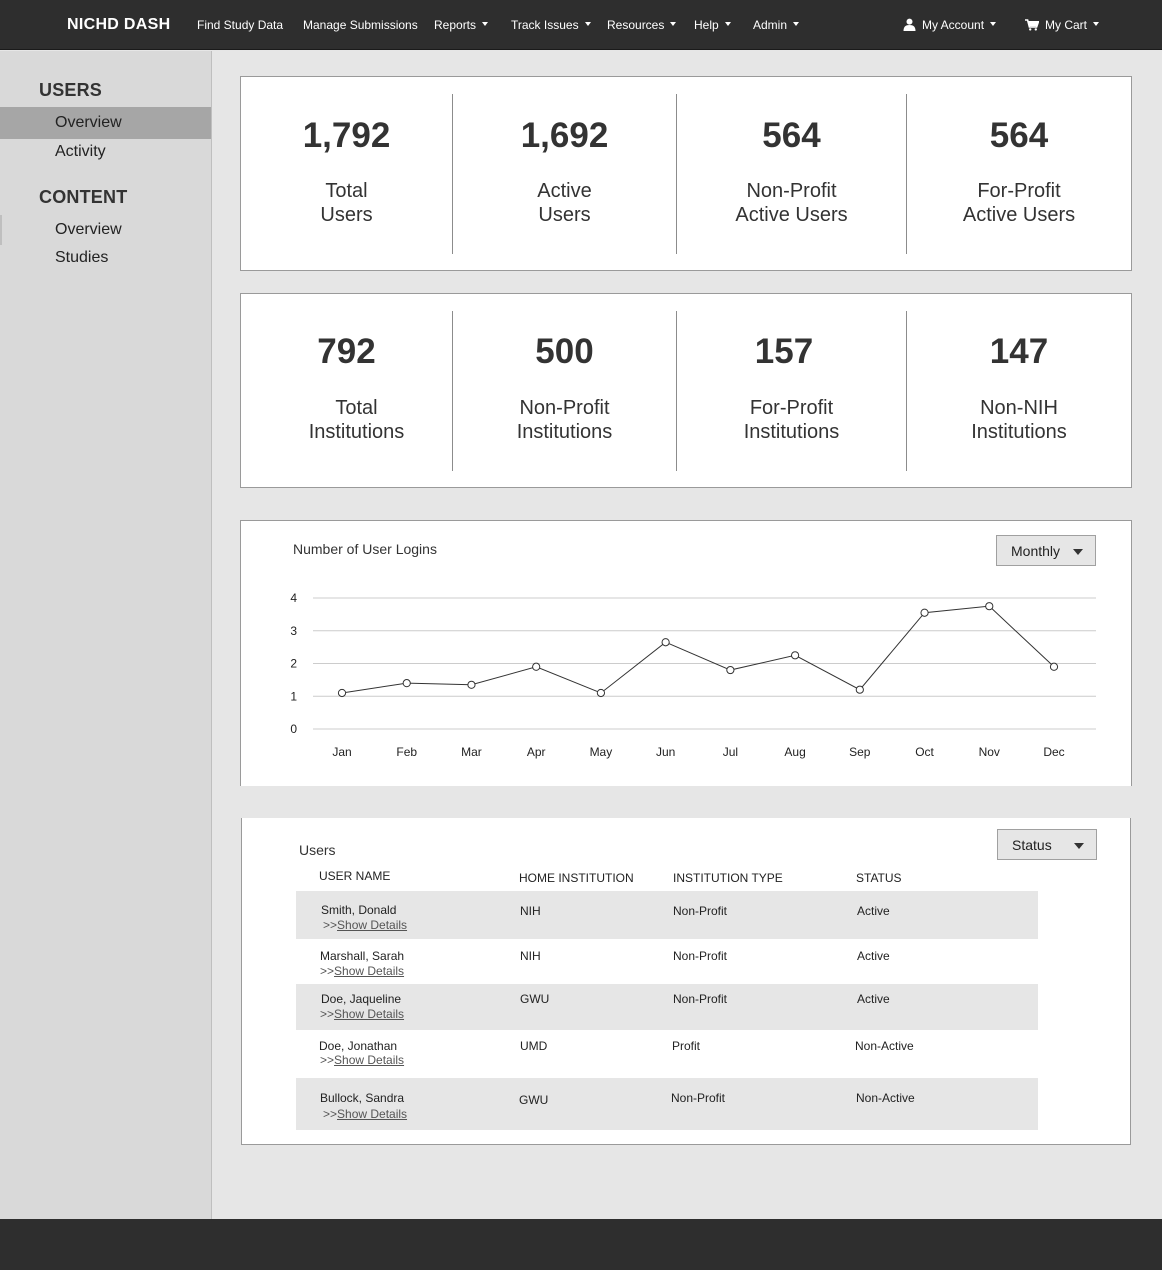 The height and width of the screenshot is (1270, 1162). Describe the element at coordinates (989, 752) in the screenshot. I see `x-tick-label: Nov` at that location.